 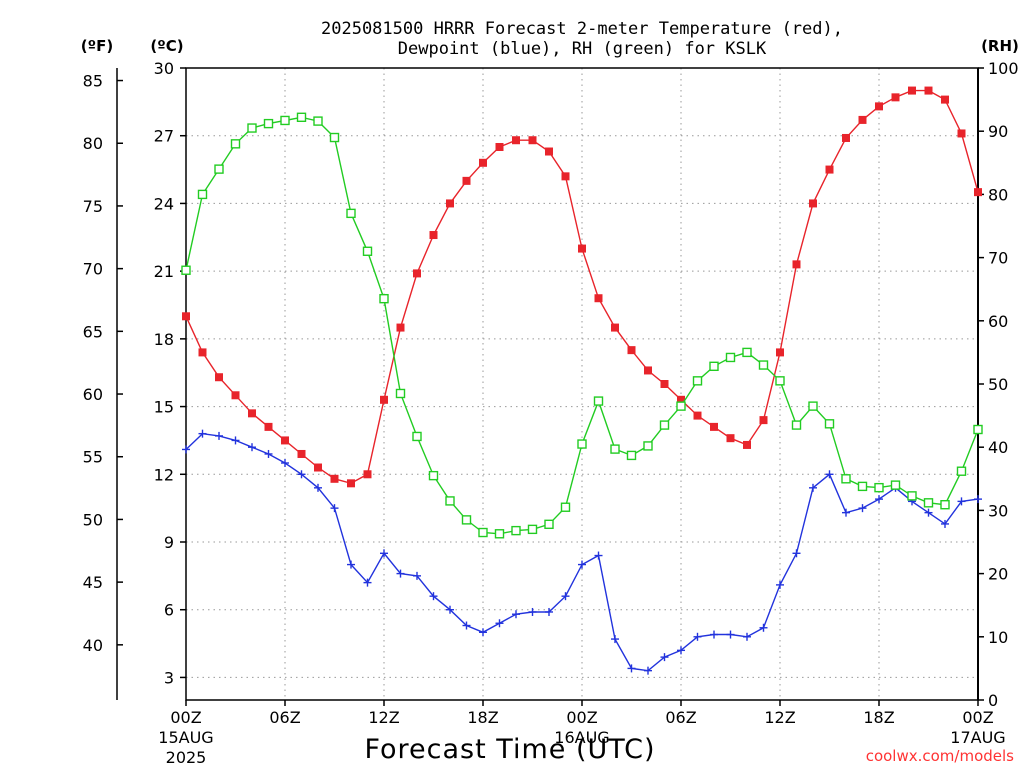 What do you see at coordinates (164, 339) in the screenshot?
I see `celsius-tick-label: 18` at bounding box center [164, 339].